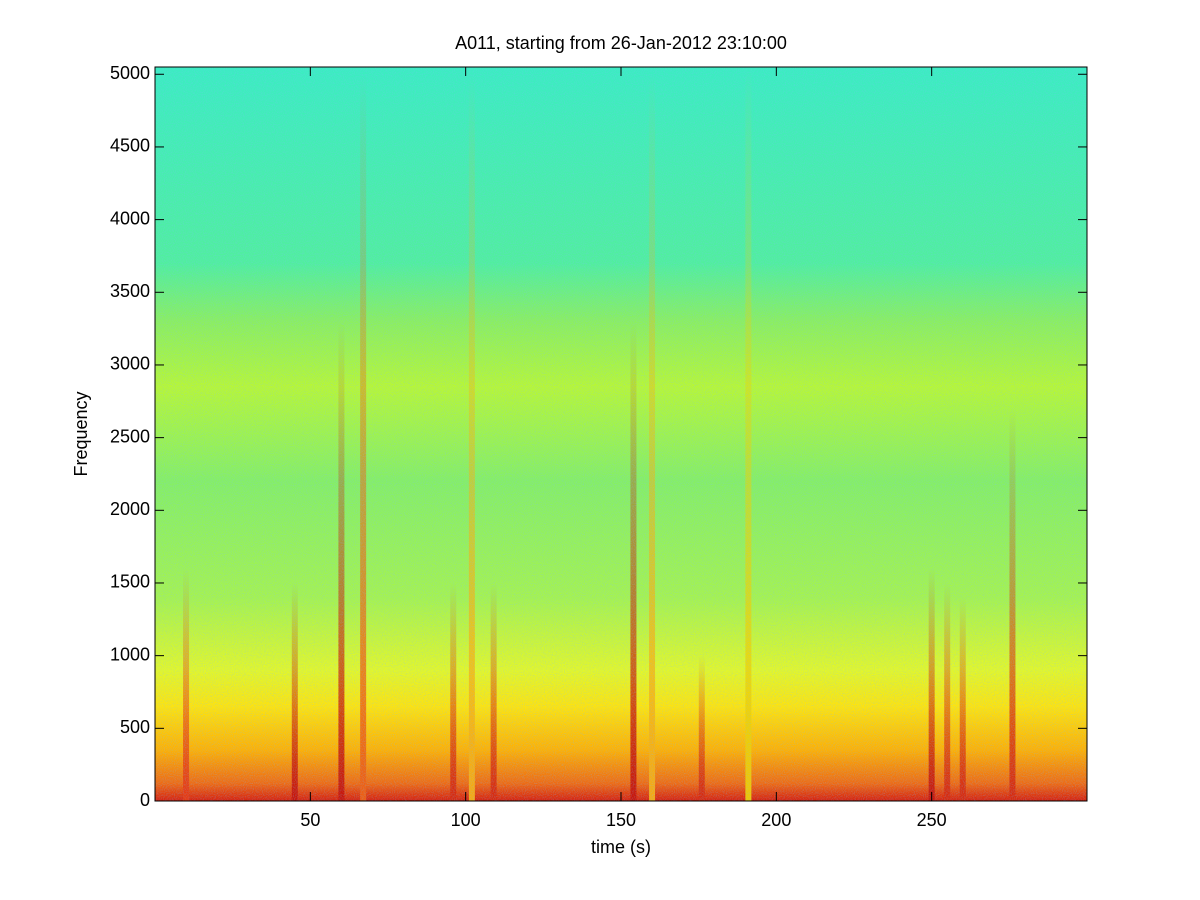 This screenshot has width=1200, height=900. Describe the element at coordinates (621, 43) in the screenshot. I see `chart-title: A011, starting from 26-Jan-2012 23:10:00` at that location.